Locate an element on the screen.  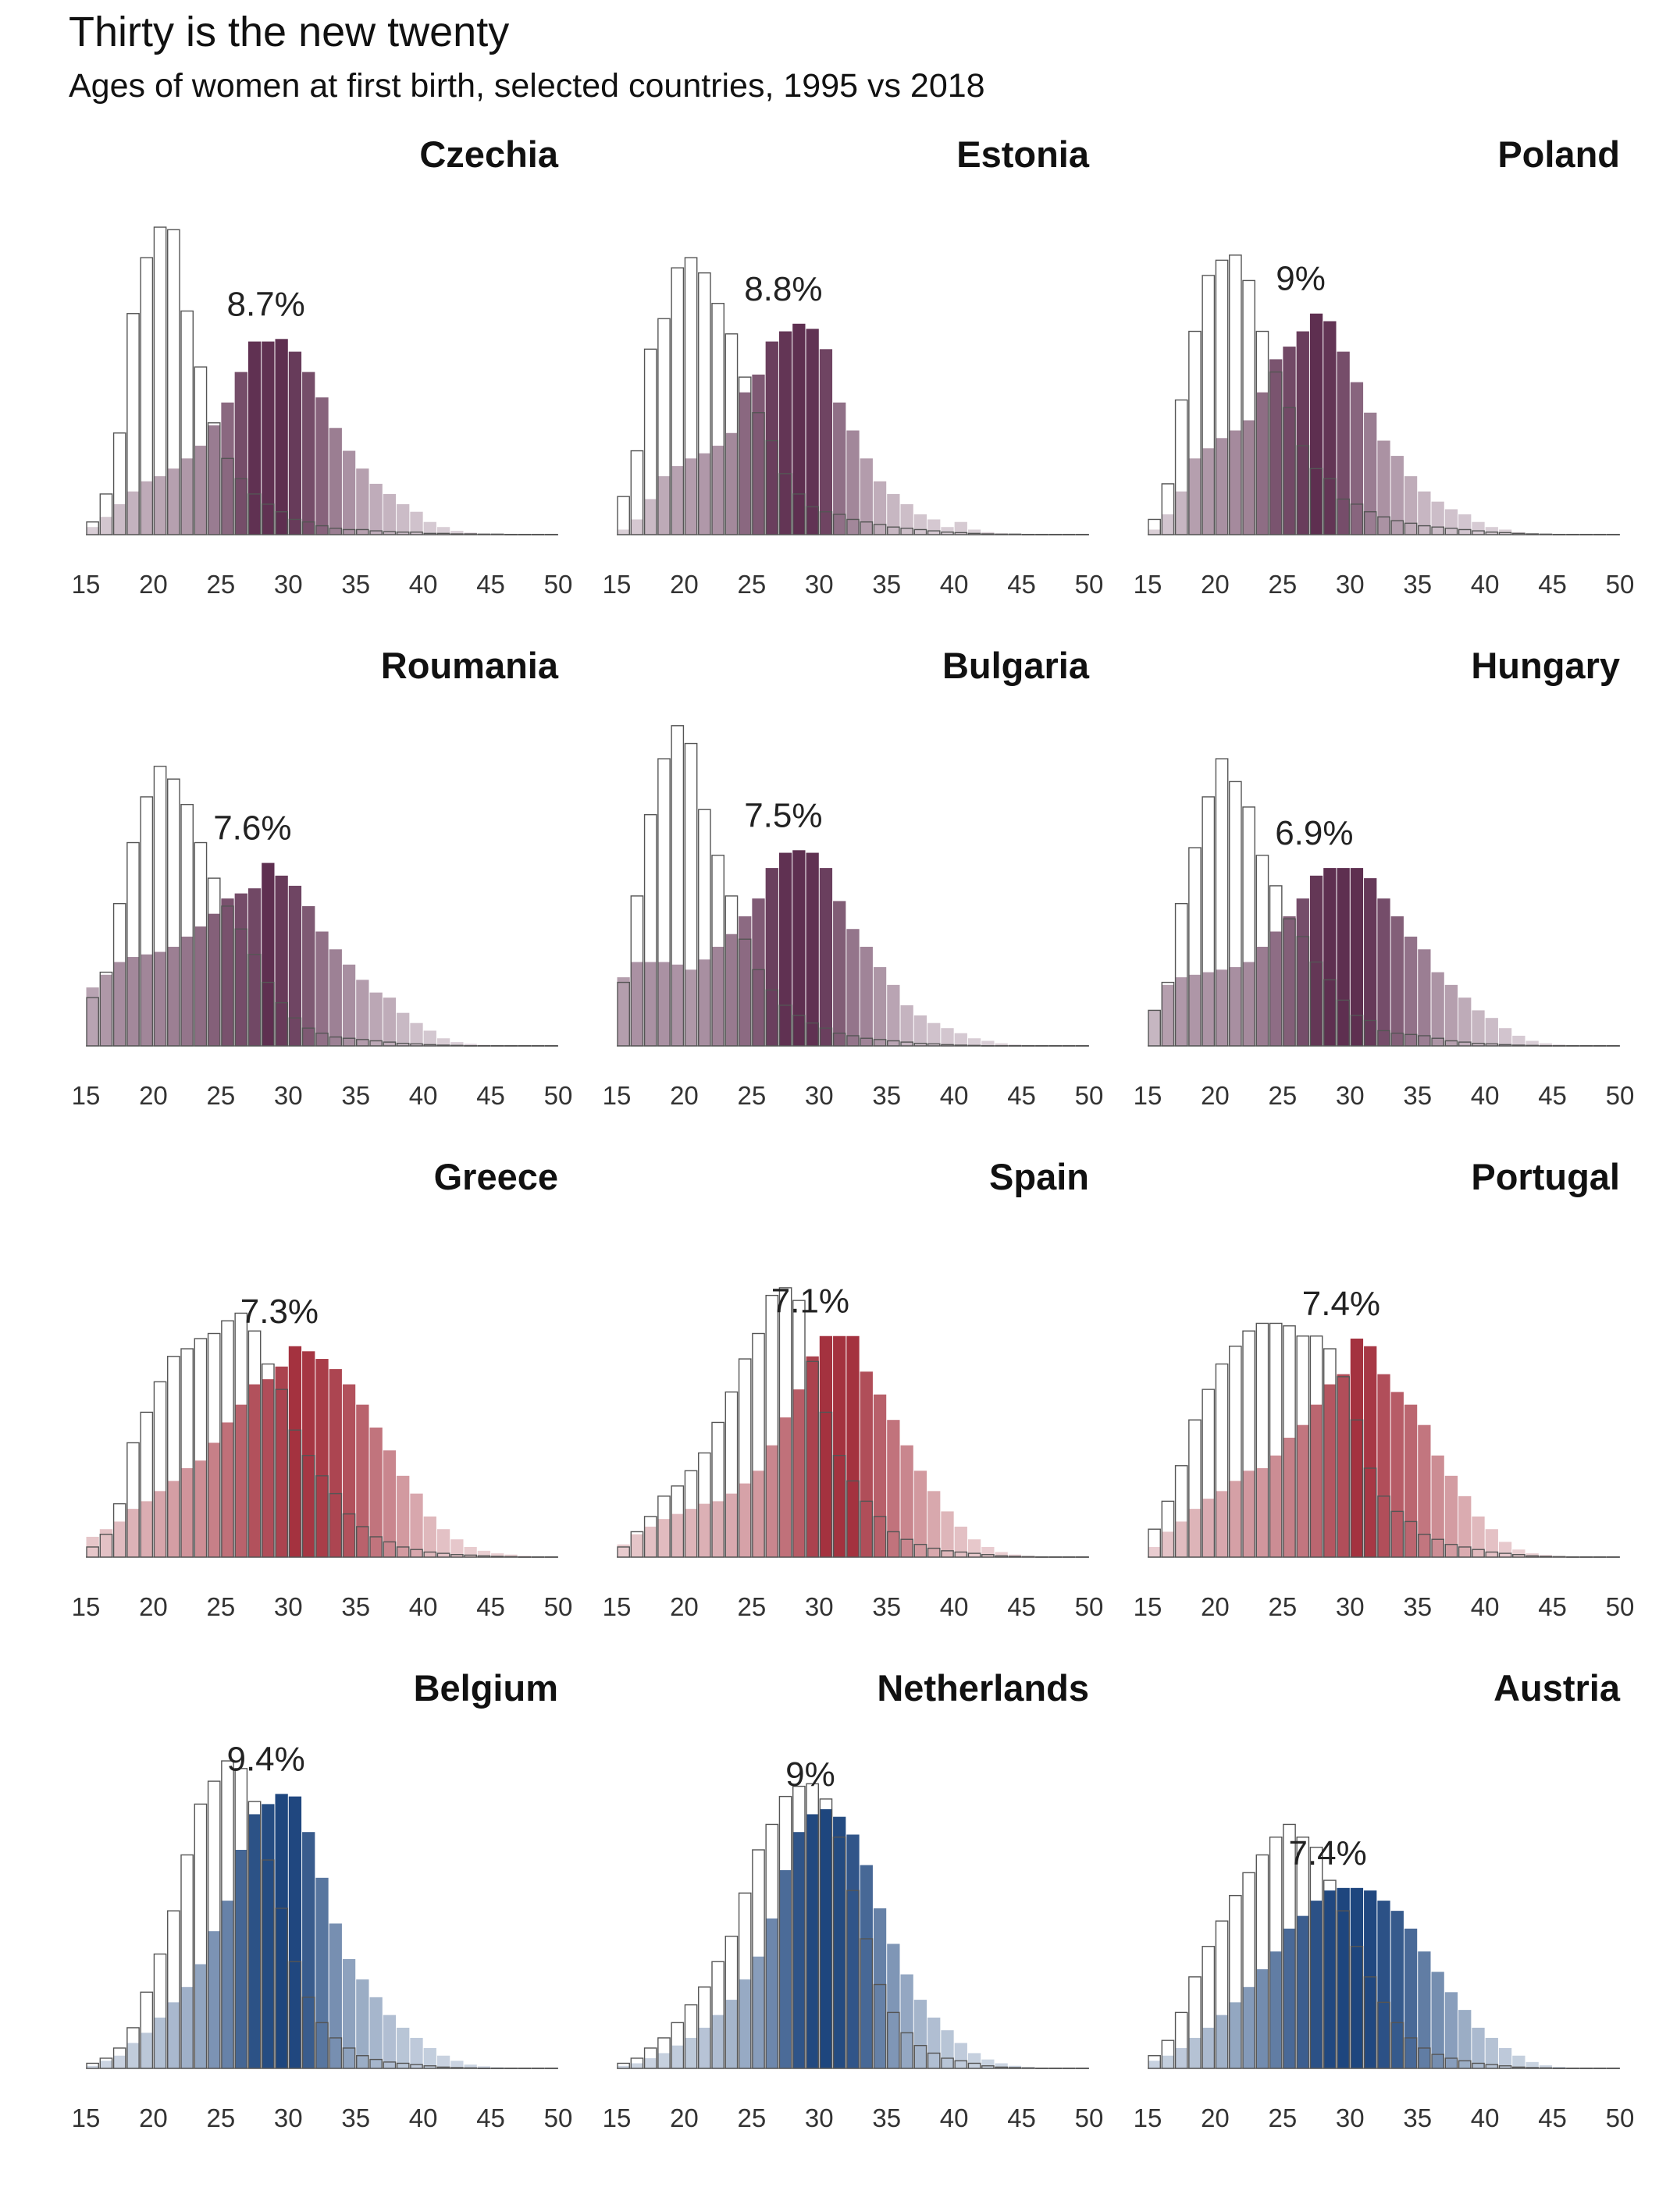
panel-portugal: Portugal 7.4% 15 20 25 30 35 40 45 50 is located at coordinates (1385, 1411).